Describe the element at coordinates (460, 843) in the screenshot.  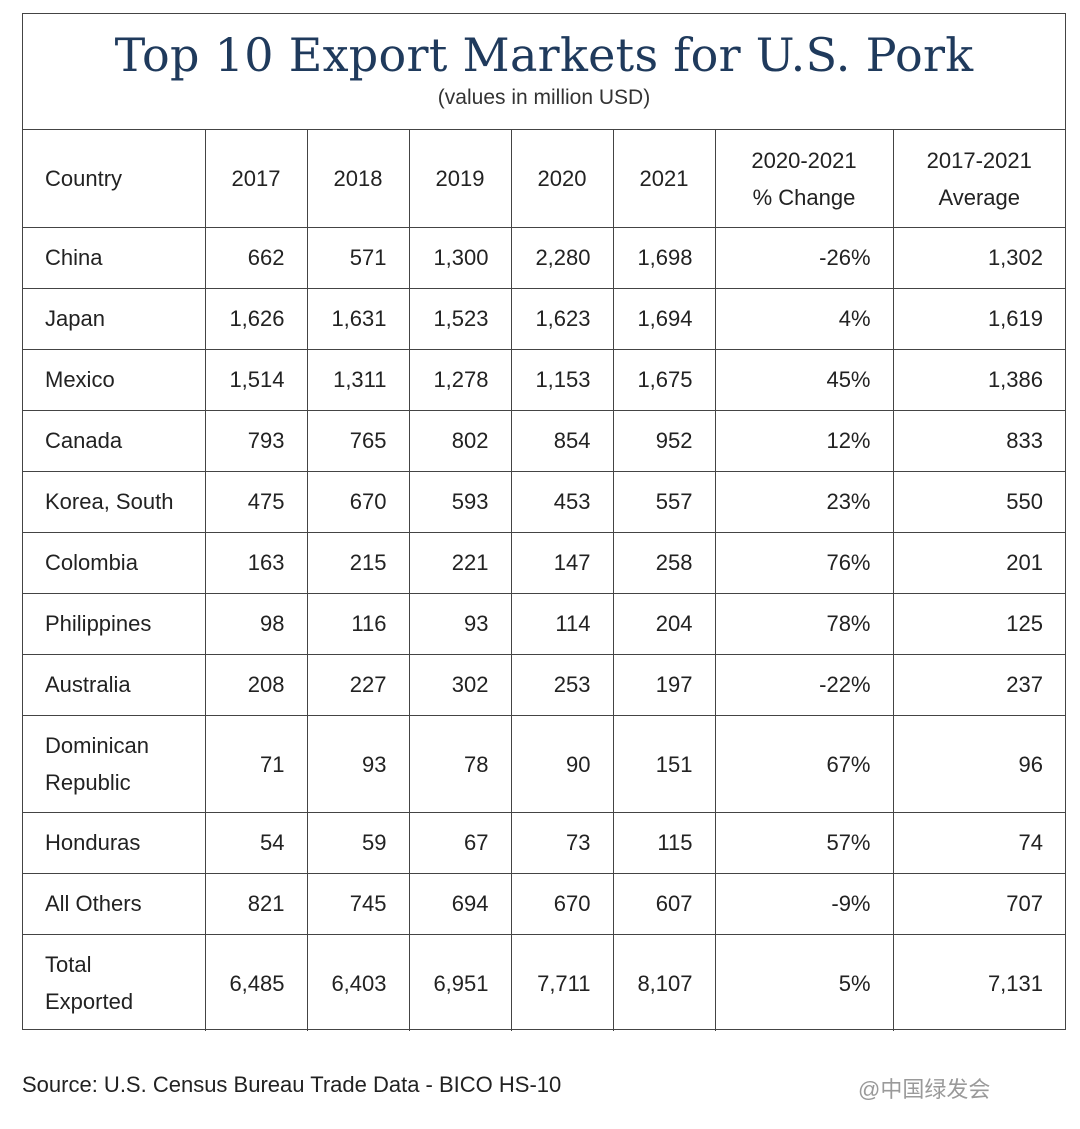
I see `value-cell: 67` at that location.